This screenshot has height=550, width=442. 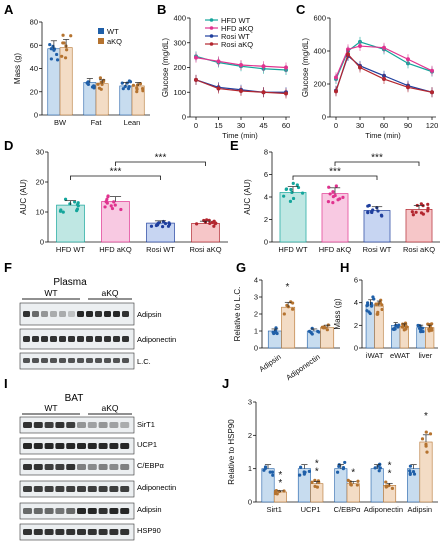 What do you see at coordinates (77, 425) in the screenshot?
I see `blot-strip` at bounding box center [77, 425].